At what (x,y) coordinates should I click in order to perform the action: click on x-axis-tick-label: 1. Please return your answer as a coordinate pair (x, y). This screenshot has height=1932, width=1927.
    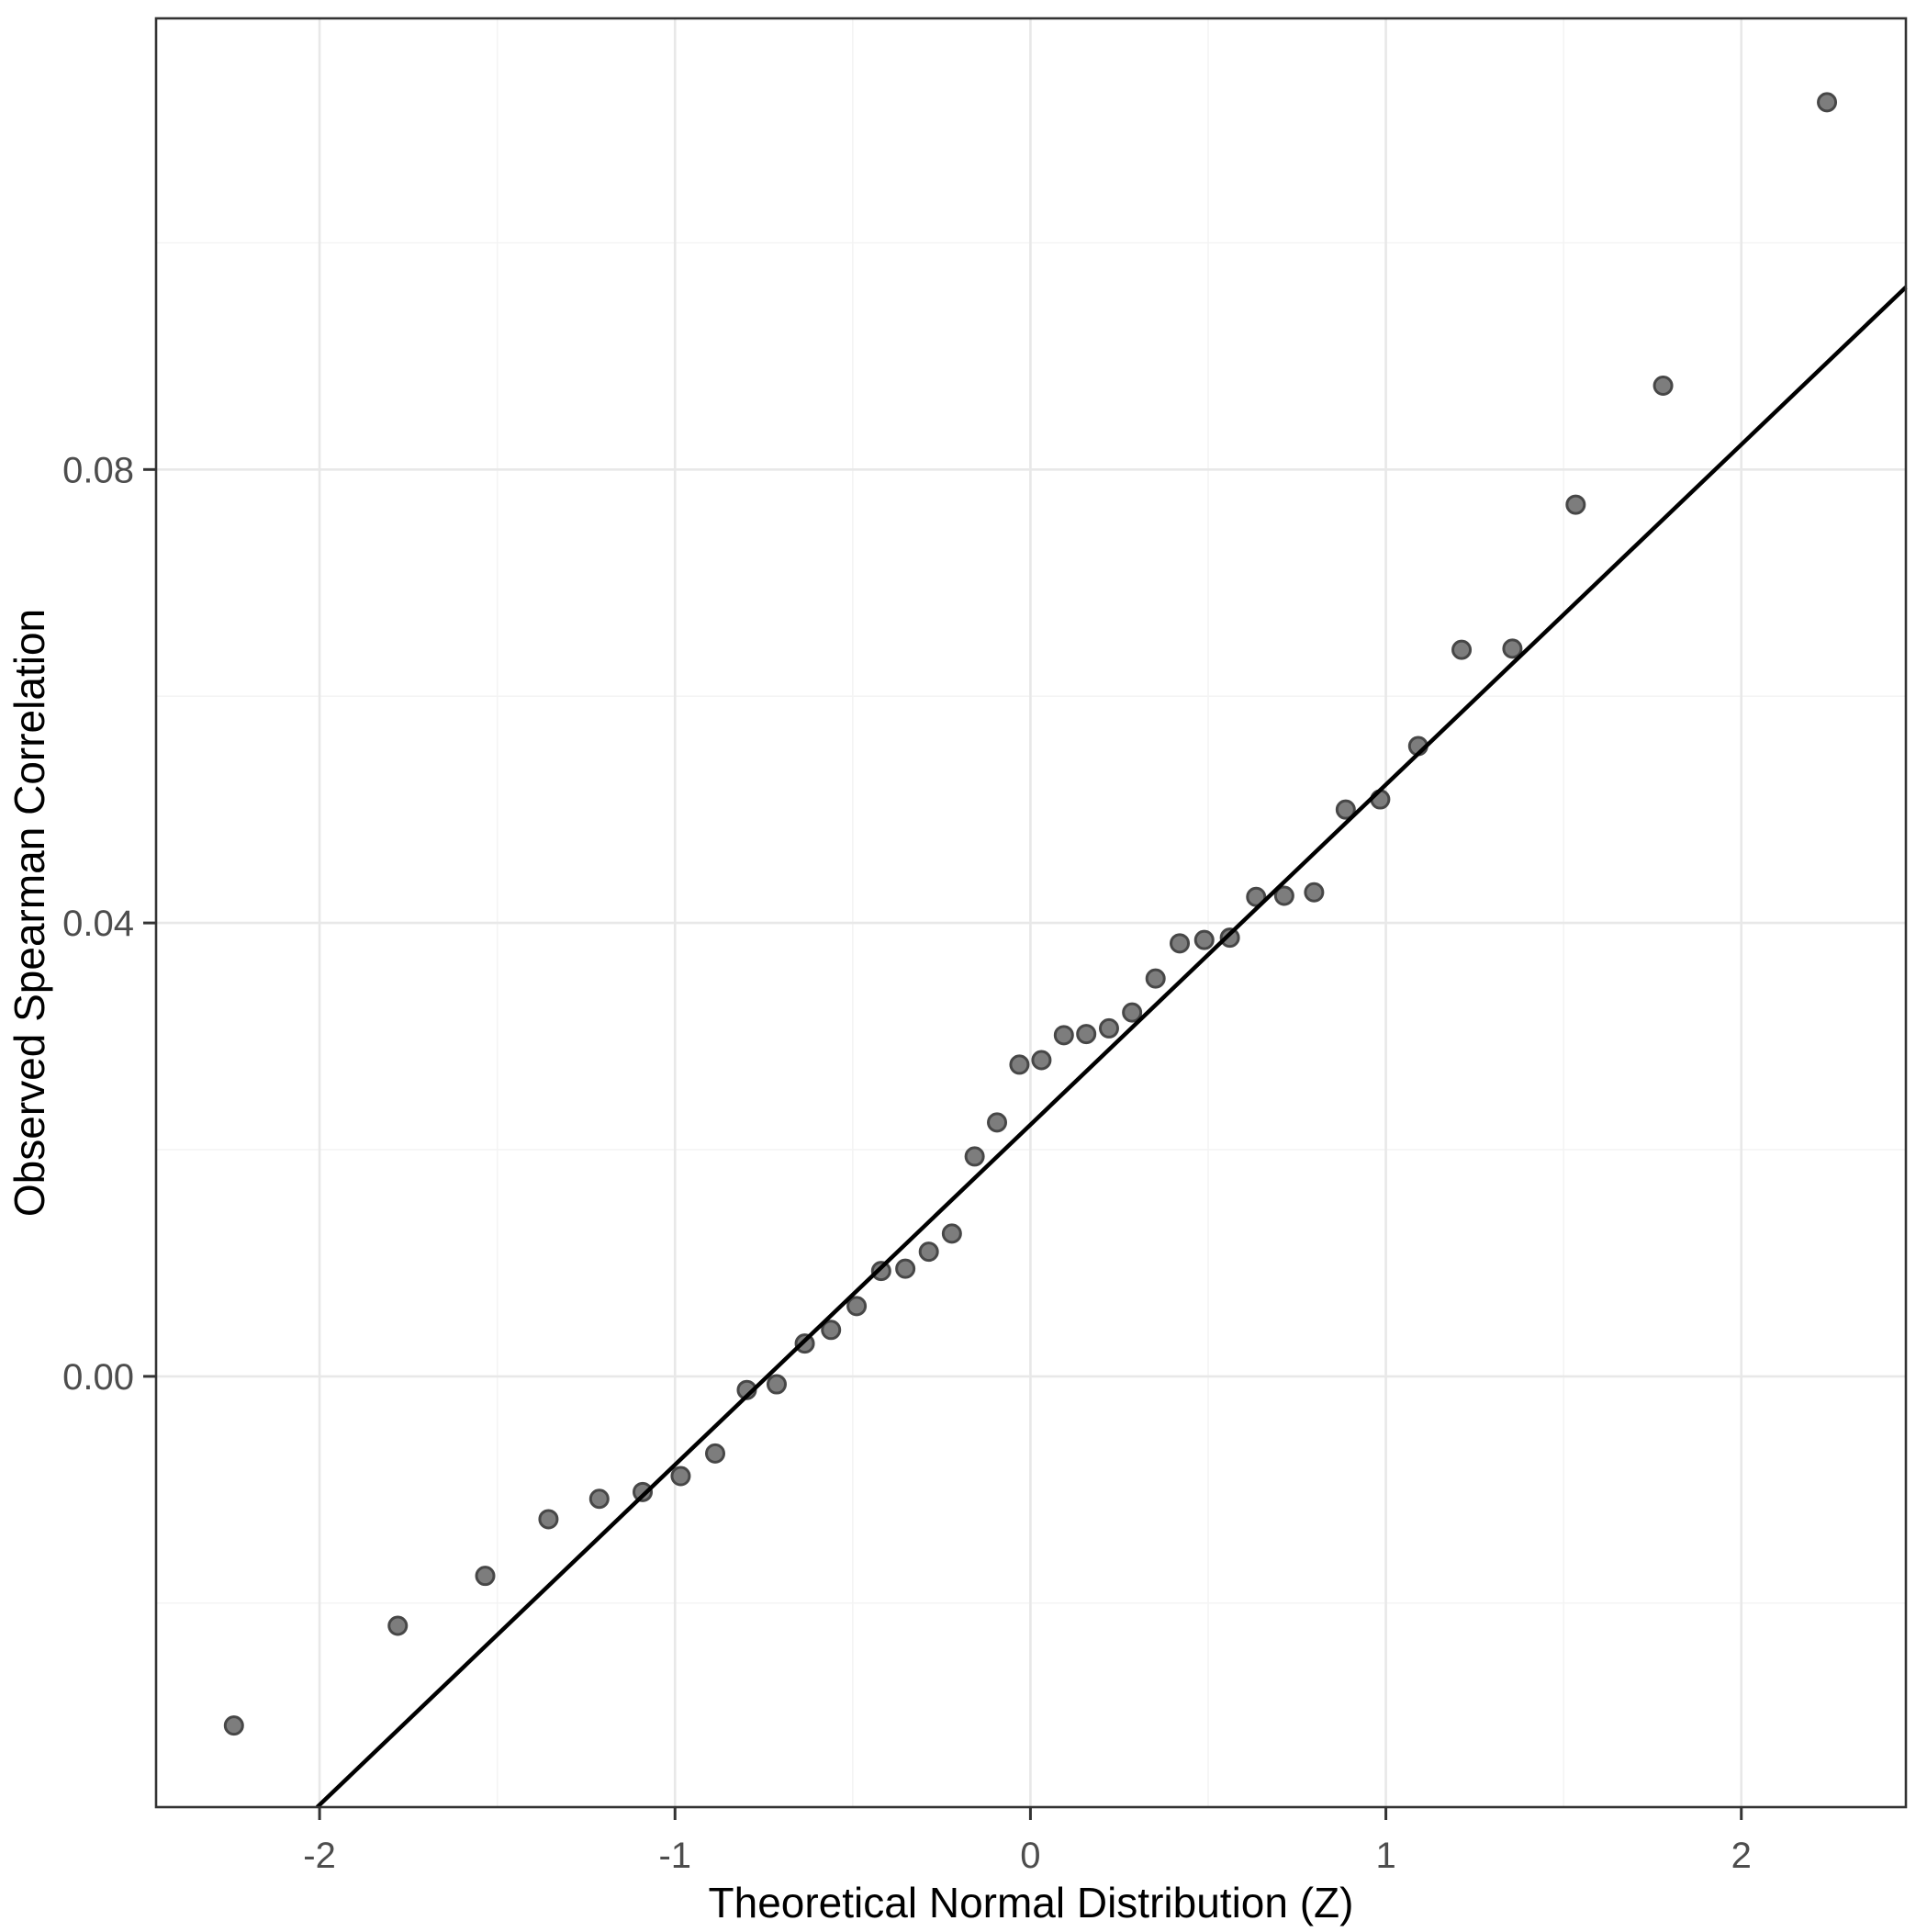
    Looking at the image, I should click on (1385, 1856).